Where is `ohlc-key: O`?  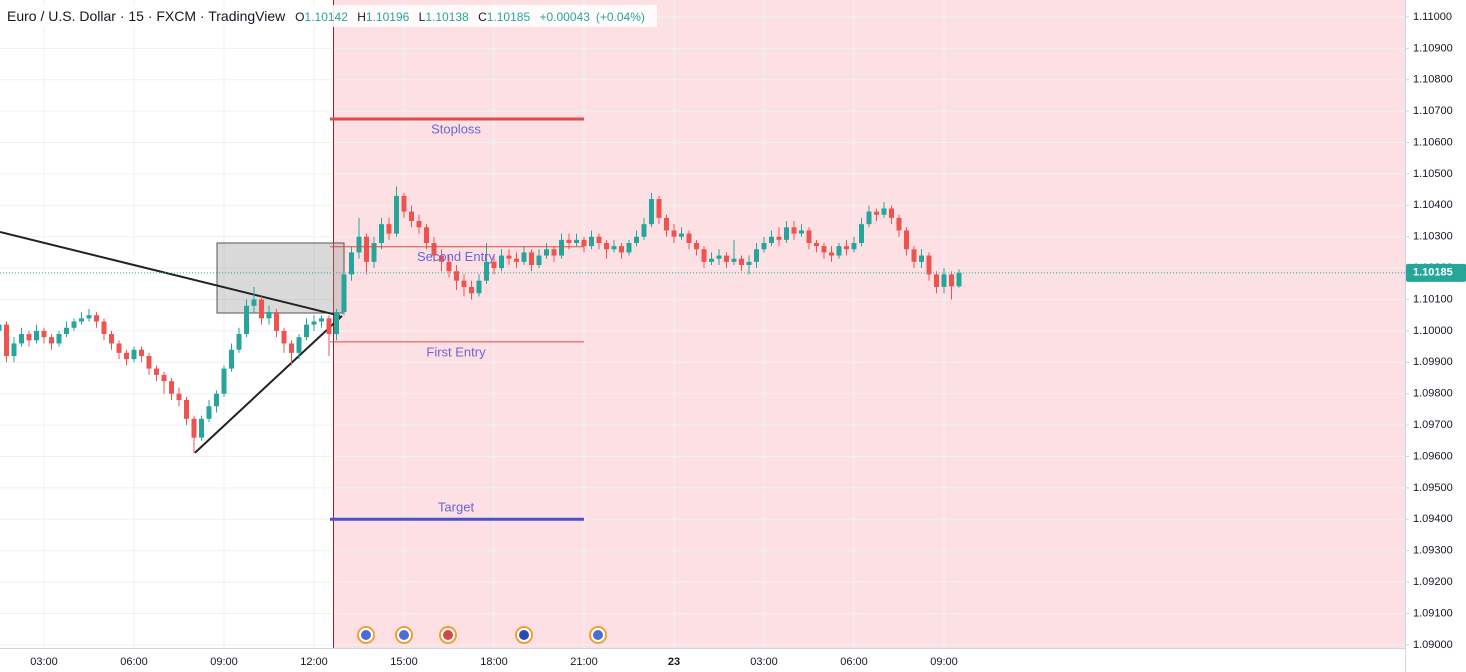
ohlc-key: O is located at coordinates (300, 17).